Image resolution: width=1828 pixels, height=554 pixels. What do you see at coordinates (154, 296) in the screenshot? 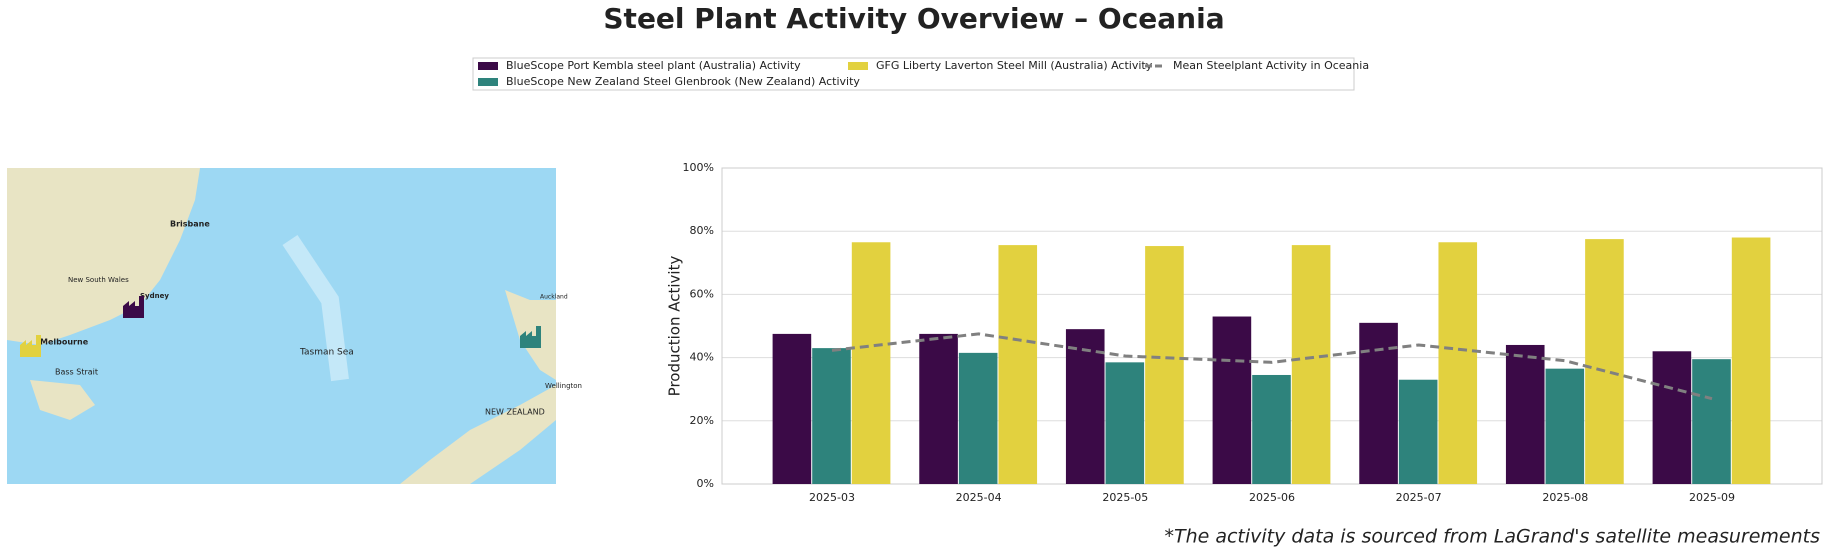
I see `map-label: Sydney` at bounding box center [154, 296].